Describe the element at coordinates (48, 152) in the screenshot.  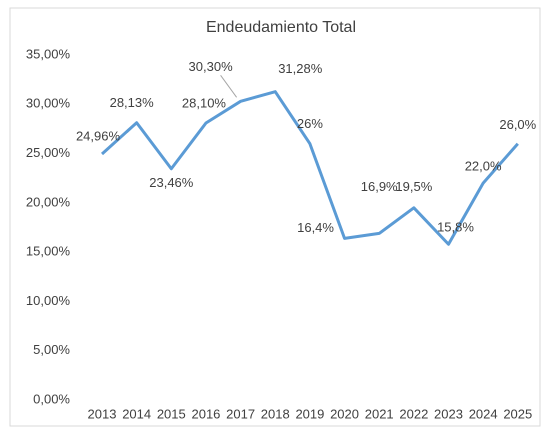
I see `y-tick-label: 25,00%` at that location.